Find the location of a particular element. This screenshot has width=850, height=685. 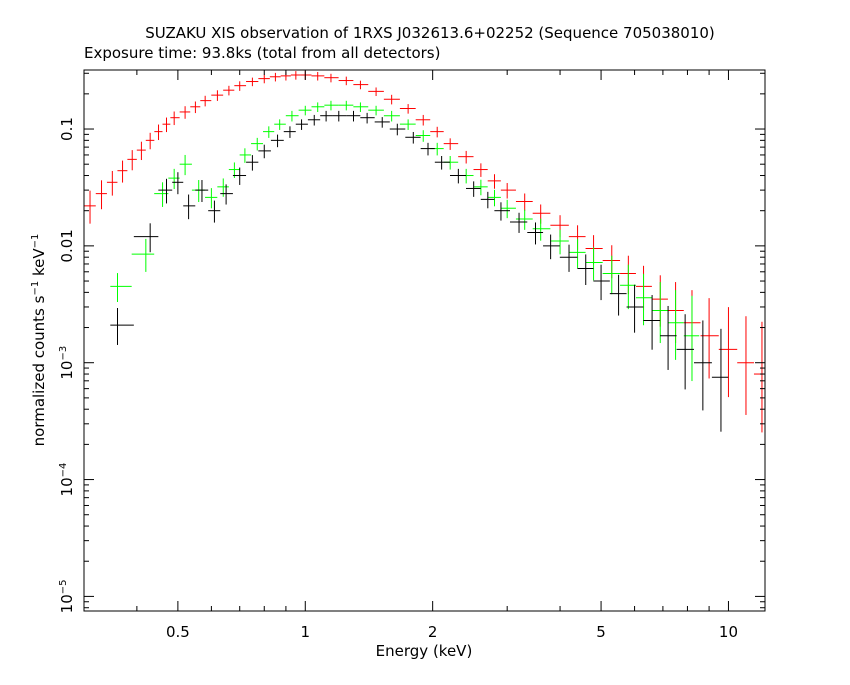

y-axis-label-sup2: −1 is located at coordinates (35, 241).